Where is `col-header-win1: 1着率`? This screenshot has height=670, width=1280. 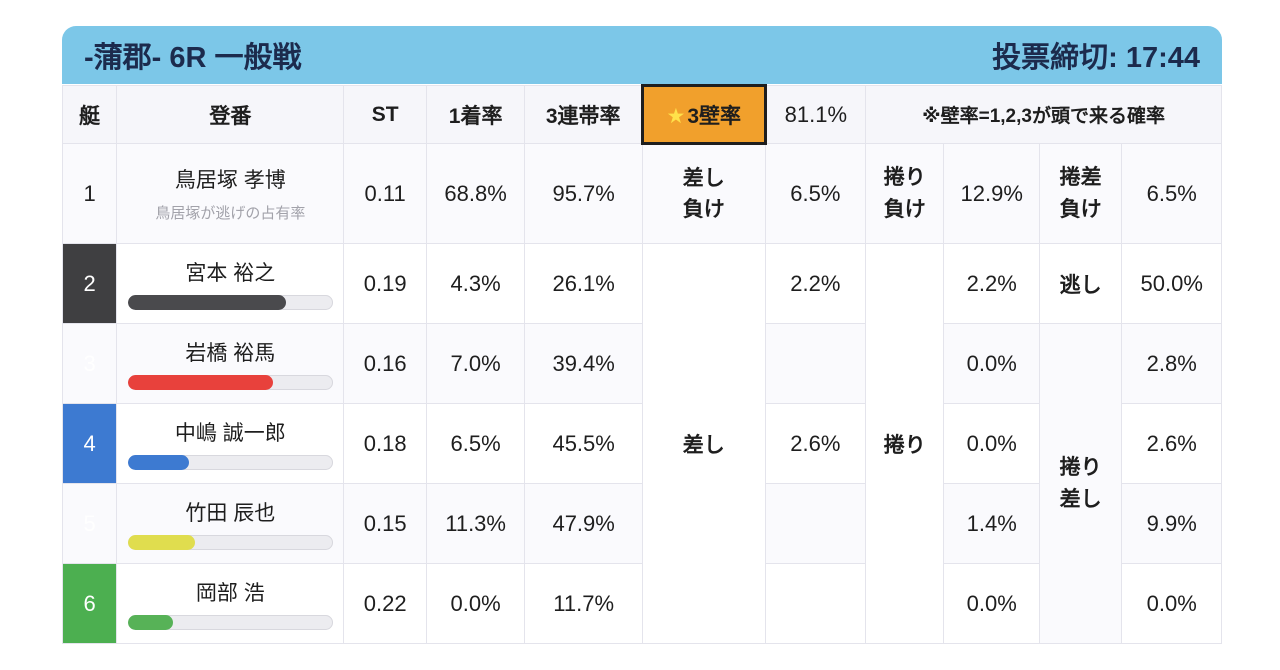
col-header-win1: 1着率 is located at coordinates (475, 114).